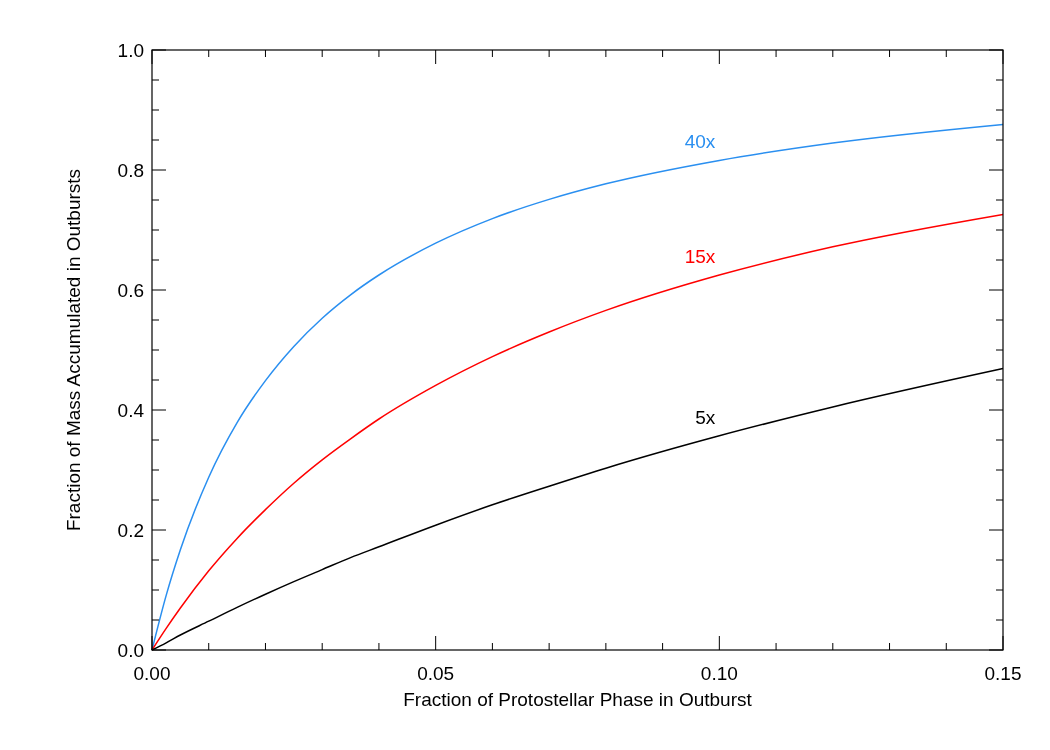 This screenshot has height=750, width=1050. Describe the element at coordinates (152, 673) in the screenshot. I see `text: 0.00` at that location.